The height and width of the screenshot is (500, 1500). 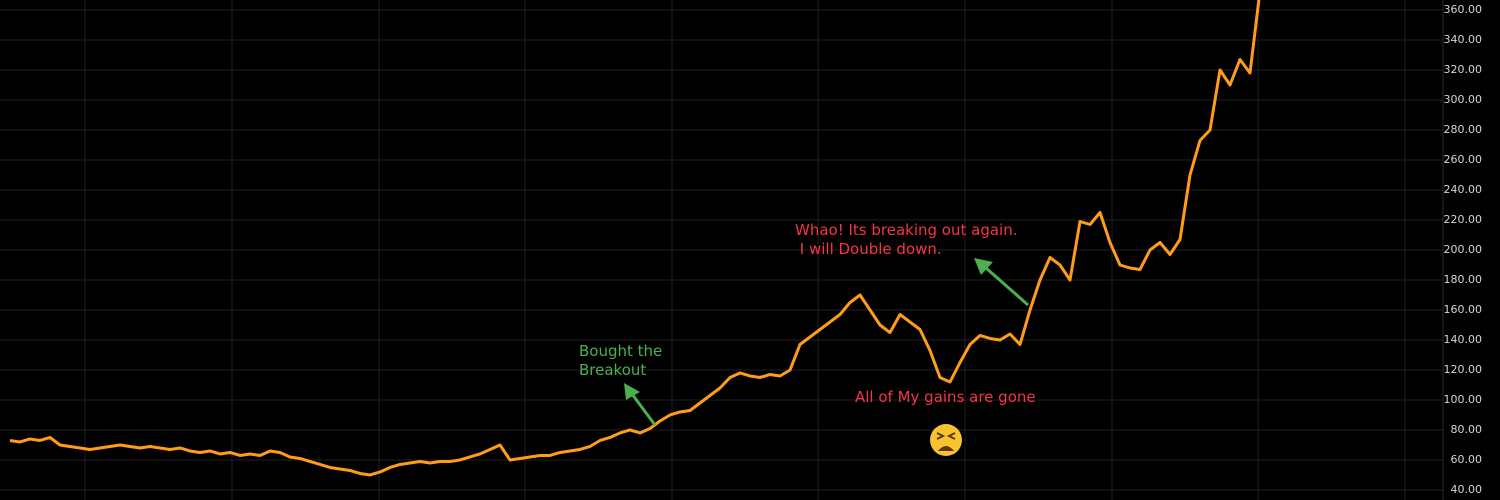 What do you see at coordinates (906, 230) in the screenshot?
I see `annotation: Whao! Its breaking out again.` at bounding box center [906, 230].